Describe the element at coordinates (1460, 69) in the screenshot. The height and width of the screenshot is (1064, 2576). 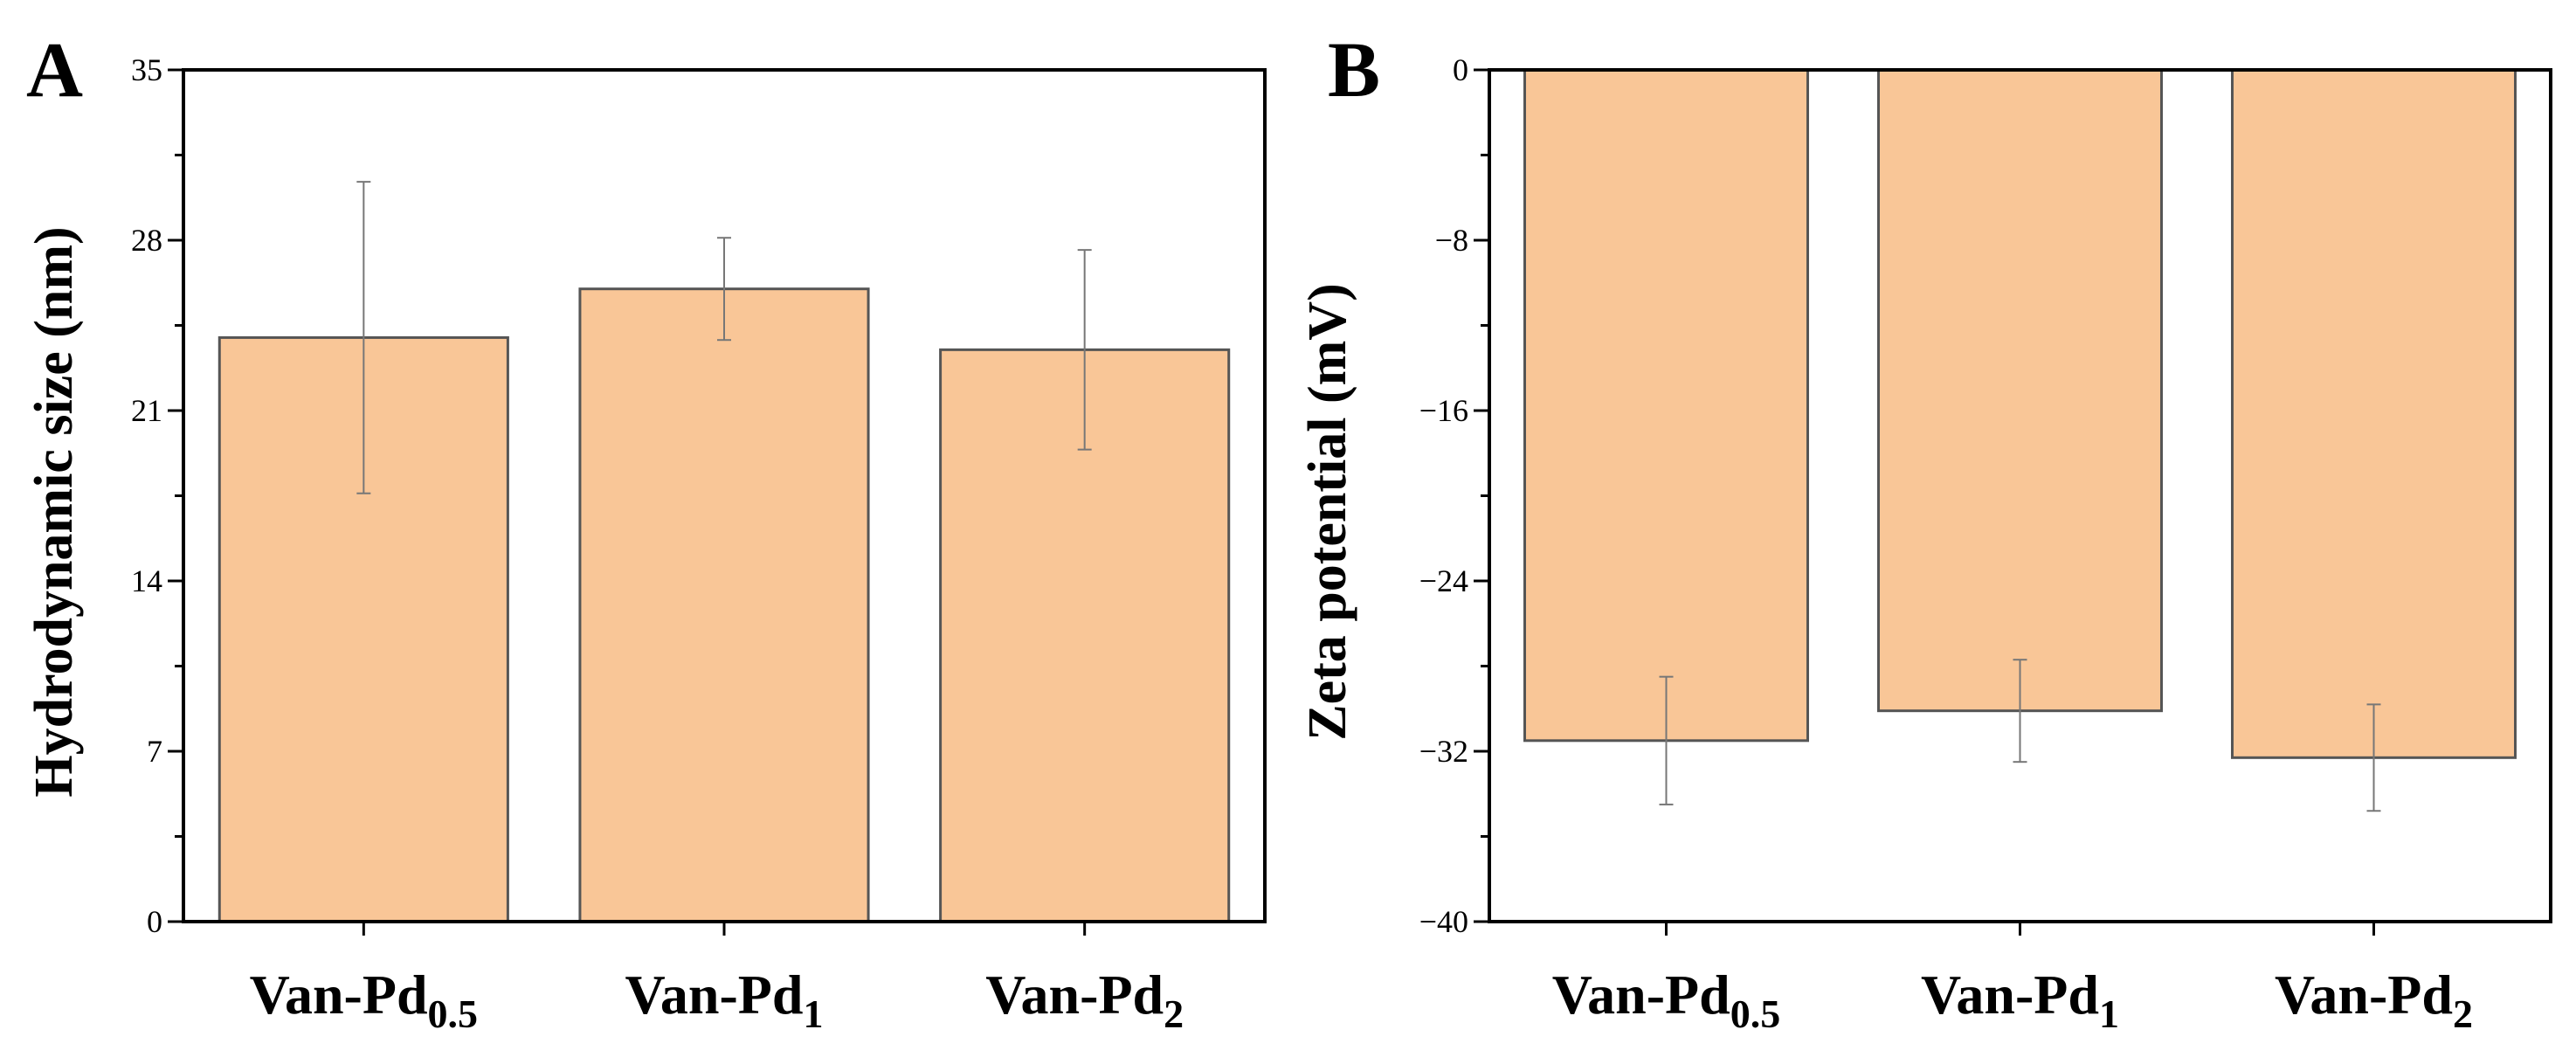
I see `panel-b-y-tick-label: 0` at that location.